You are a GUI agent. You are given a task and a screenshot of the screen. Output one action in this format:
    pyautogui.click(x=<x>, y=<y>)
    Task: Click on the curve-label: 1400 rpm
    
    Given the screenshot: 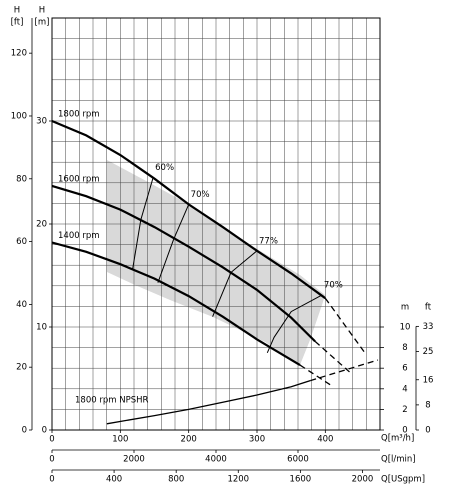 What is the action you would take?
    pyautogui.click(x=79, y=236)
    